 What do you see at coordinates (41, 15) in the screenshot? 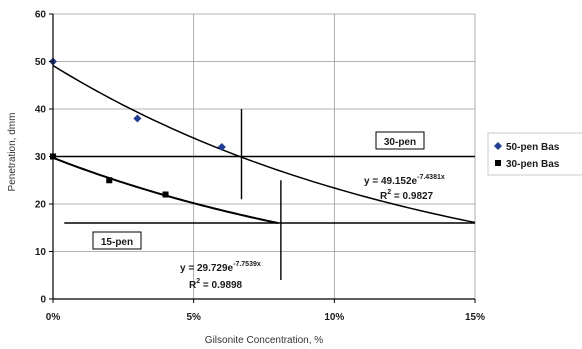
I see `y-tick-label: 60` at bounding box center [41, 15].